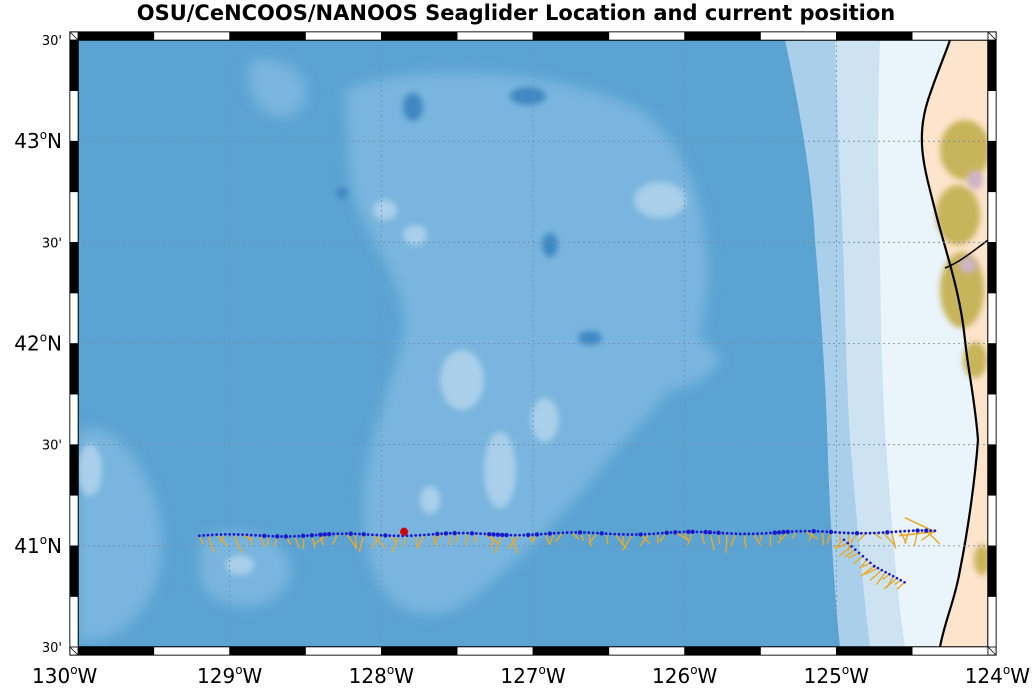  What do you see at coordinates (216, 676) in the screenshot?
I see `lon-value: 129` at bounding box center [216, 676].